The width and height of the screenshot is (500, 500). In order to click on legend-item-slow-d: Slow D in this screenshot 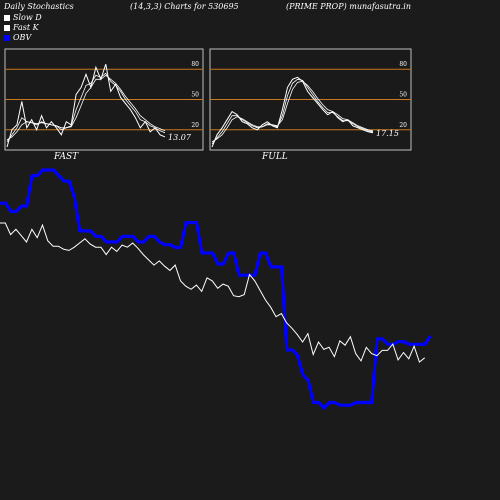, I will do `click(23, 17)`.